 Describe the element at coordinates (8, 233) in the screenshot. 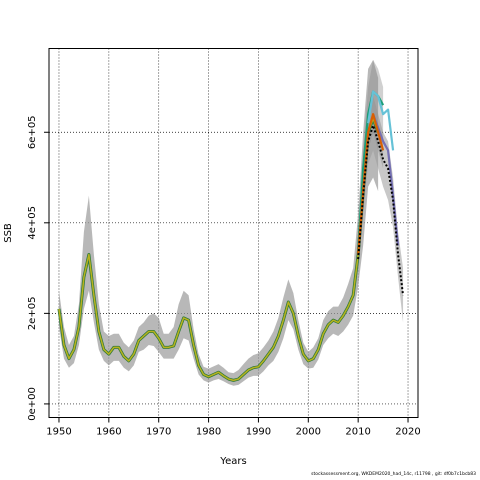

I see `y-axis-title: SSB` at that location.